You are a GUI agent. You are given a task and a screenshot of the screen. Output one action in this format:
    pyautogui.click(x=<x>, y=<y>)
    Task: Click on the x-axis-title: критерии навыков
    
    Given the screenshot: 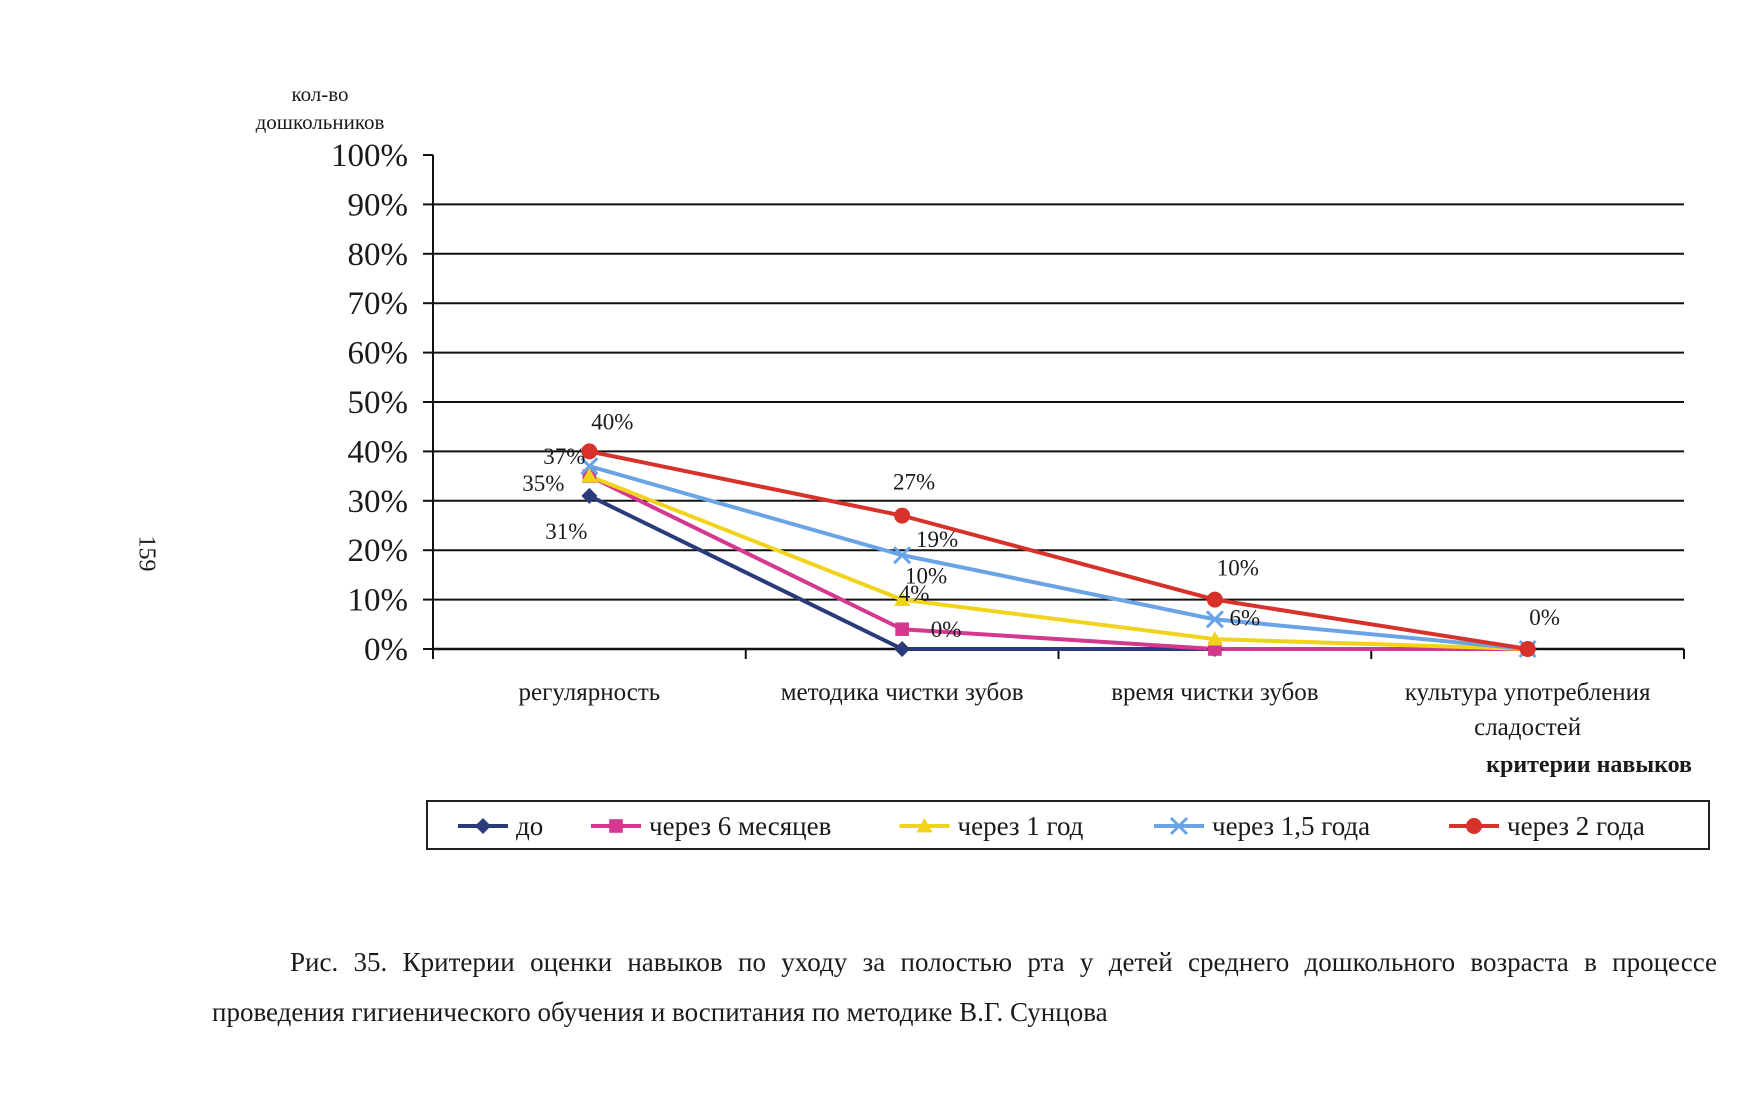 What is the action you would take?
    pyautogui.click(x=1589, y=765)
    